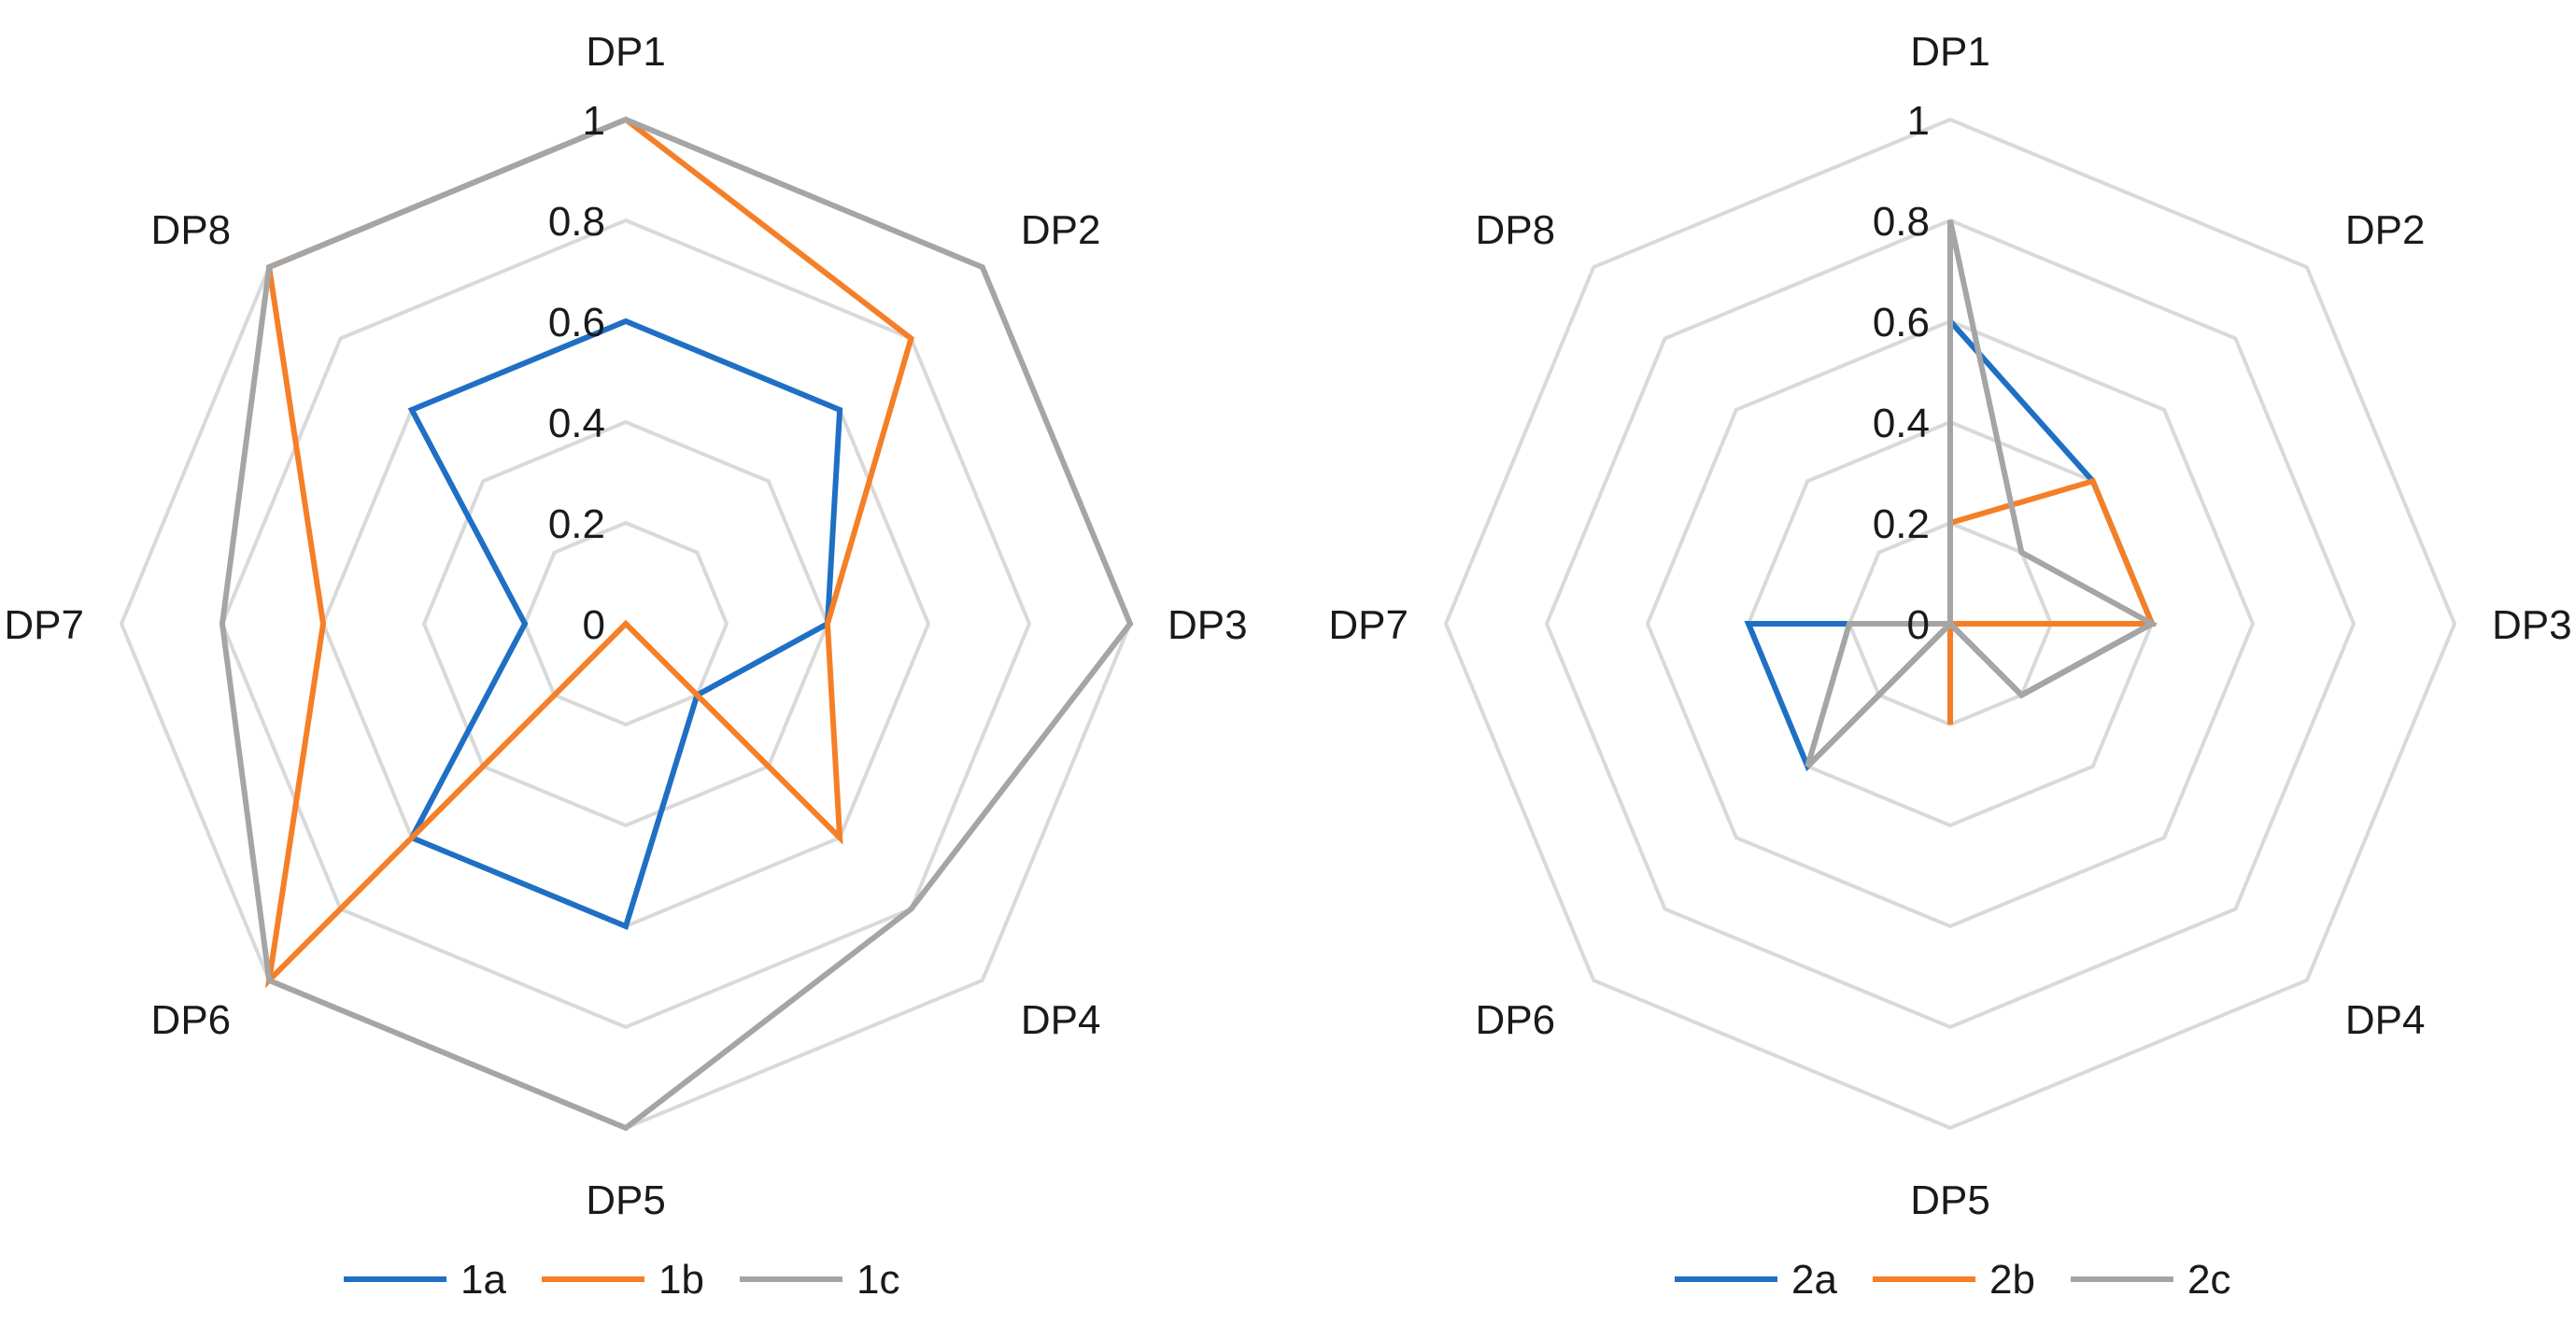  What do you see at coordinates (681, 1280) in the screenshot?
I see `legend-label-1b: 1b` at bounding box center [681, 1280].